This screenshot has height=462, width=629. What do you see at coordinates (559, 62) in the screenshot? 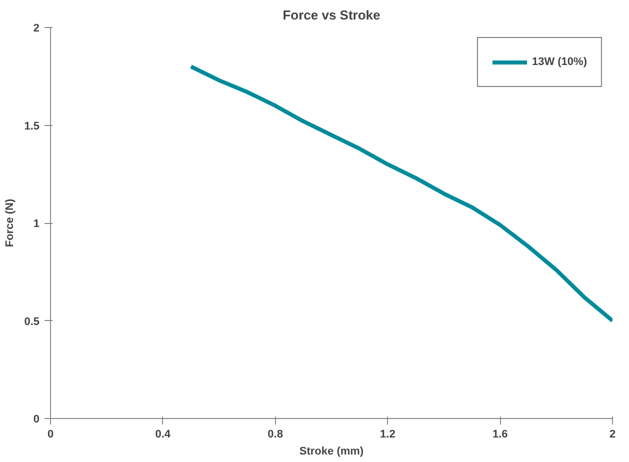
I see `legend-label: 13W (10%)` at bounding box center [559, 62].